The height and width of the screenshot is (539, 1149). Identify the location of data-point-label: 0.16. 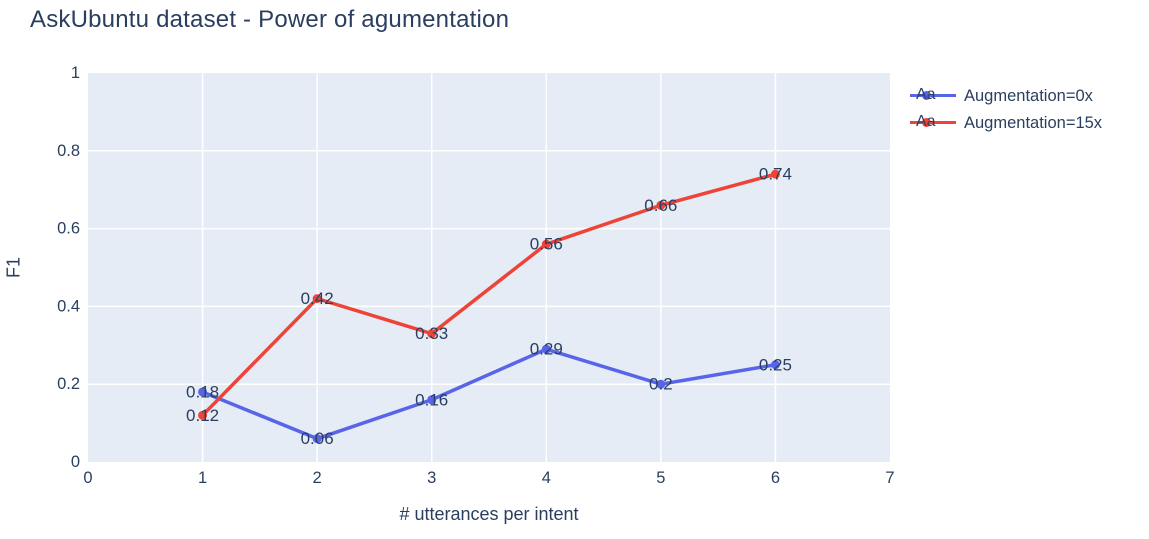
(431, 399).